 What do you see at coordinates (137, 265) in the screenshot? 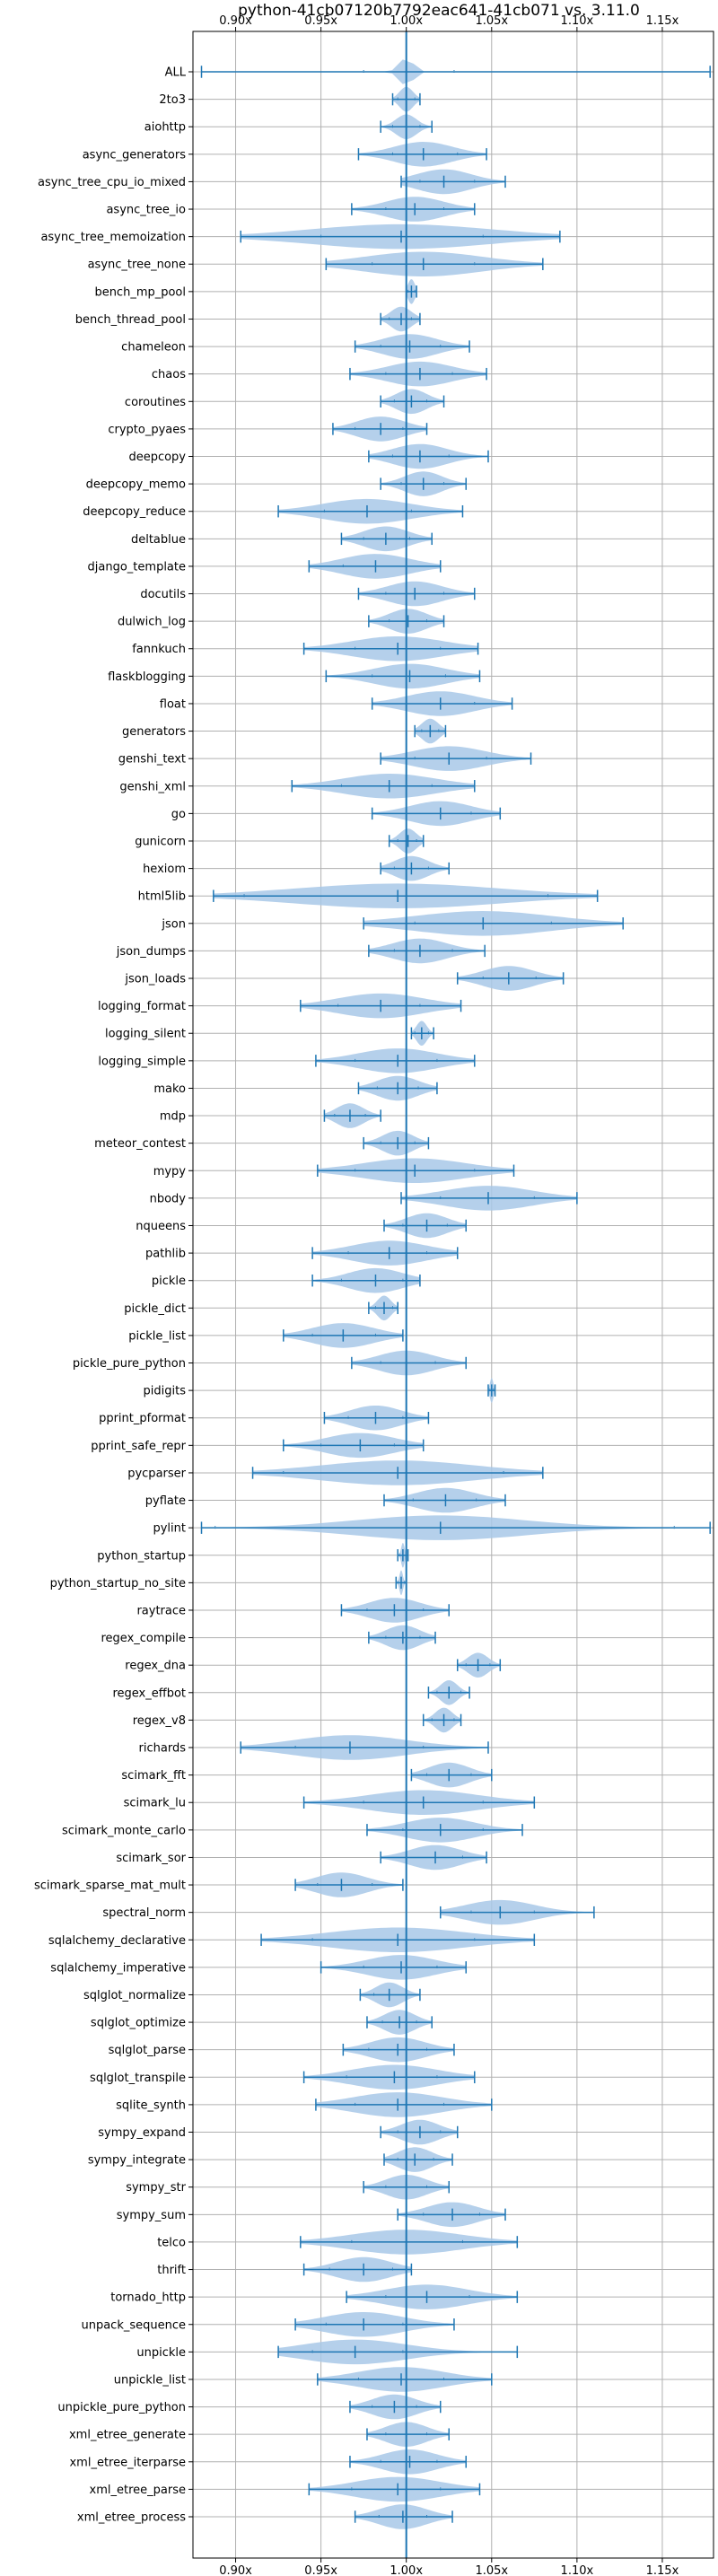
I see `category-label: async_tree_none` at bounding box center [137, 265].